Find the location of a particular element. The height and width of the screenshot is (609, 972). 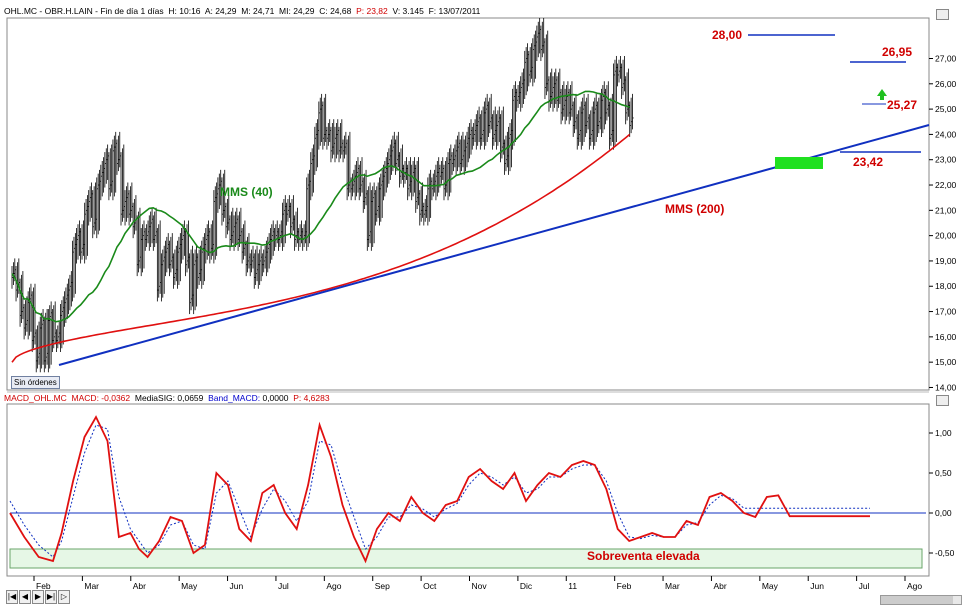

horizontal-scrollbar is located at coordinates (921, 600).